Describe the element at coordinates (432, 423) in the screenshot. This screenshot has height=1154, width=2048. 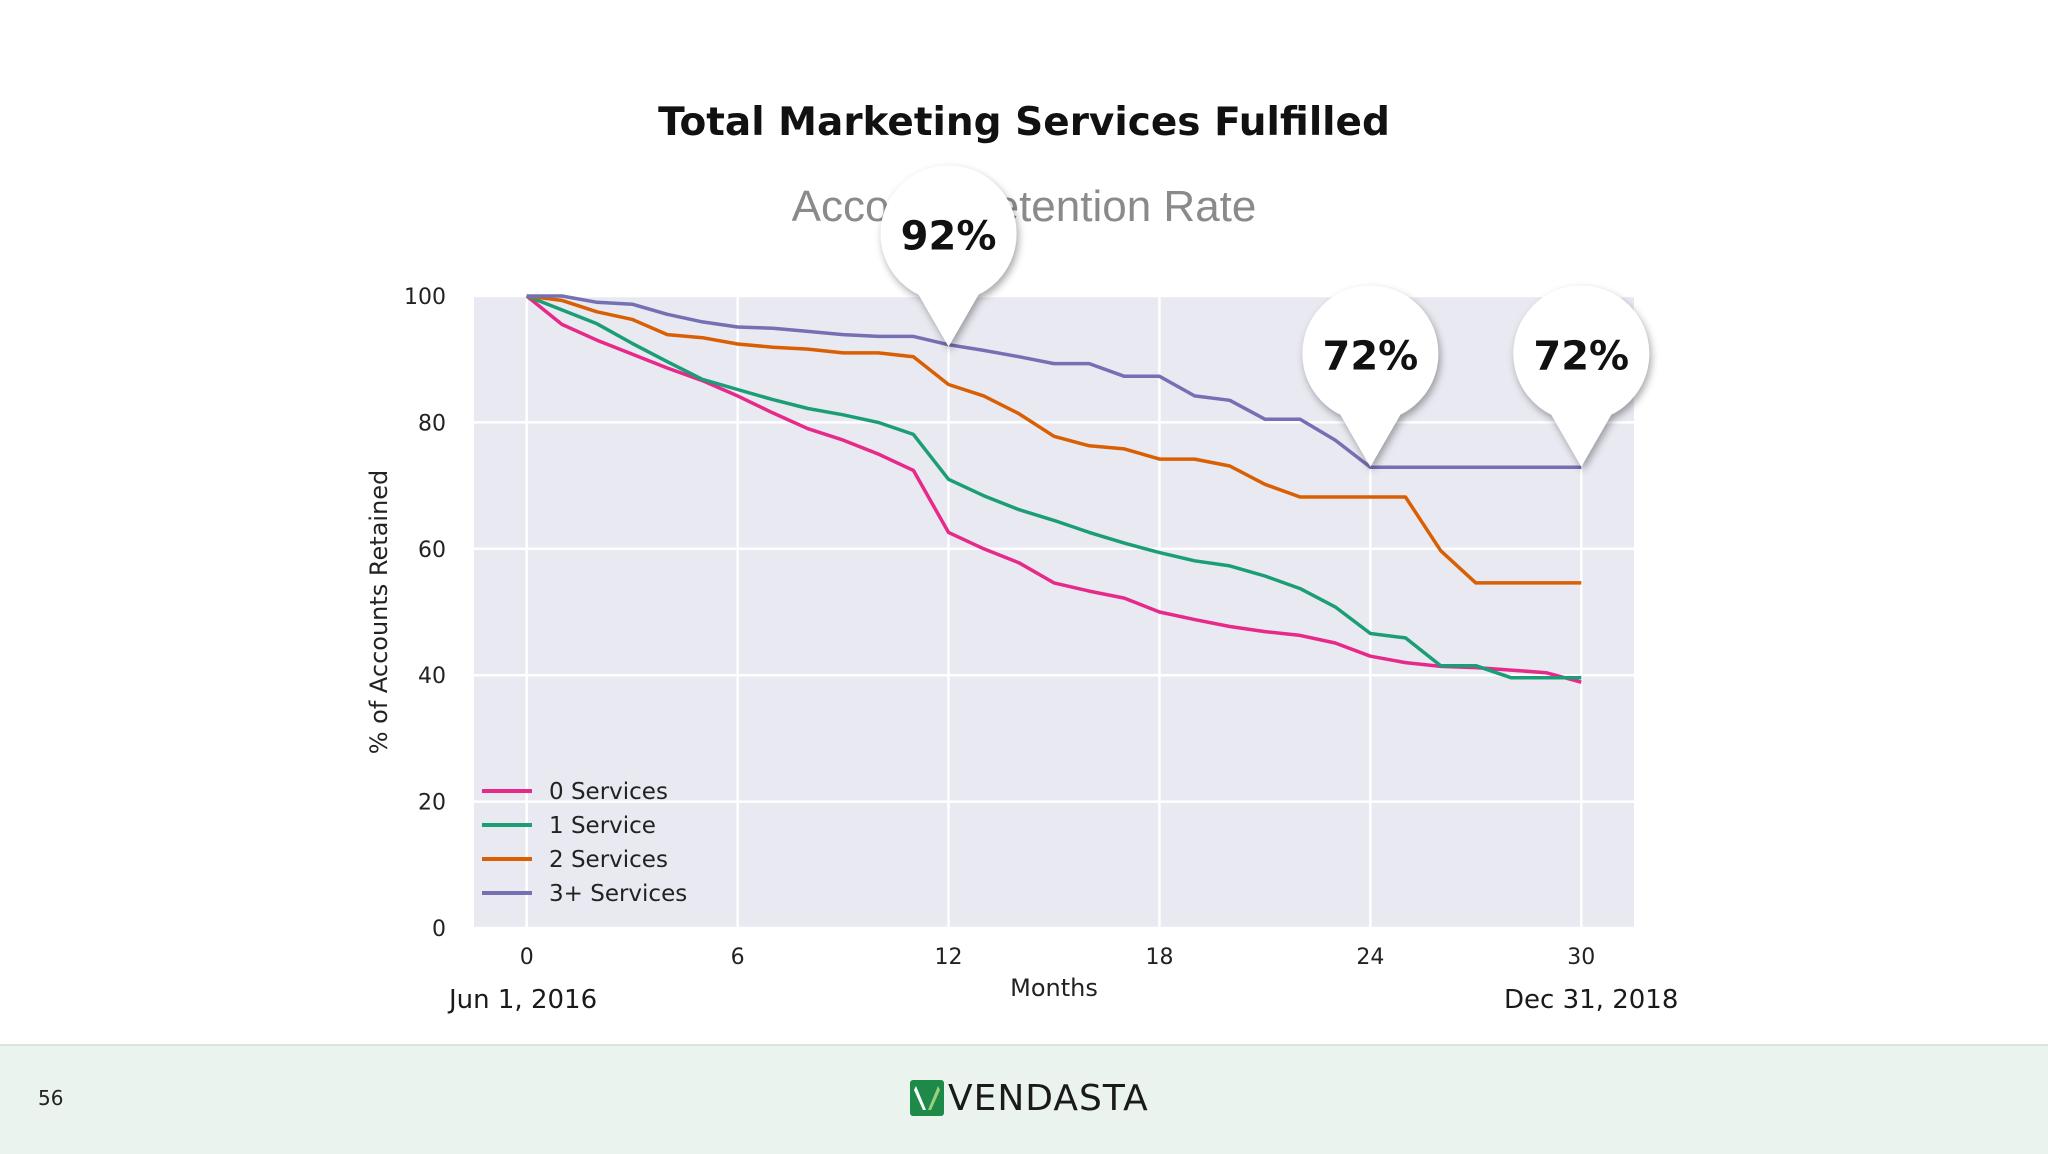
I see `y-tick-label: 80` at that location.